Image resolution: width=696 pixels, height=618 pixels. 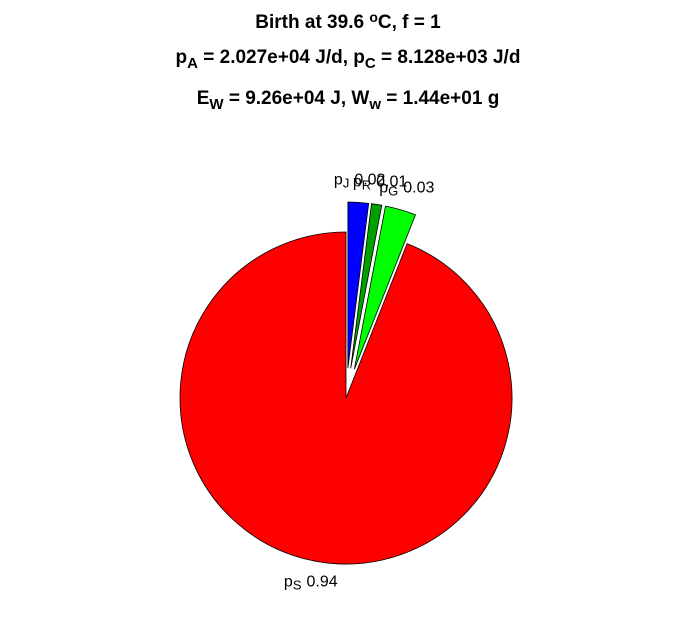 I want to click on title-sub: W, so click(x=216, y=104).